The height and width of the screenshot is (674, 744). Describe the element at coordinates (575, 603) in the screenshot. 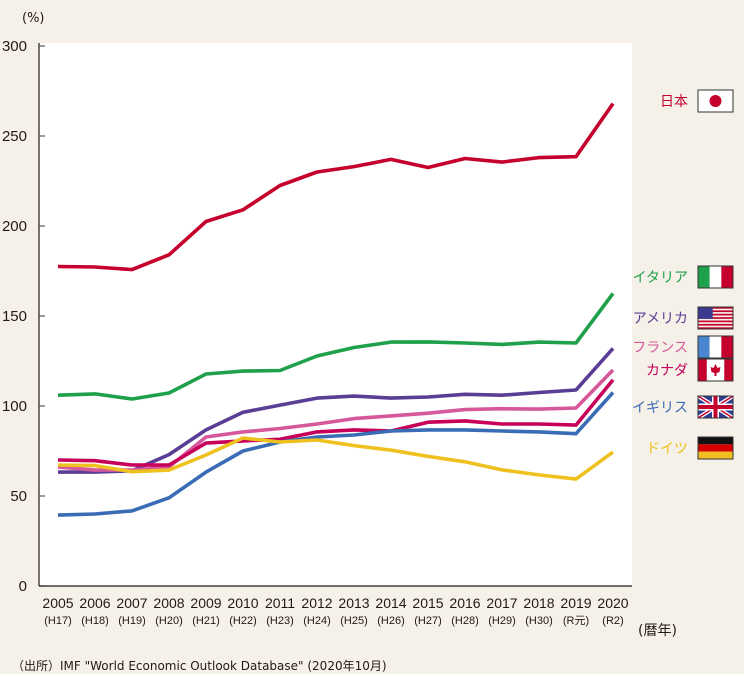

I see `x-tick-label: 2019` at that location.